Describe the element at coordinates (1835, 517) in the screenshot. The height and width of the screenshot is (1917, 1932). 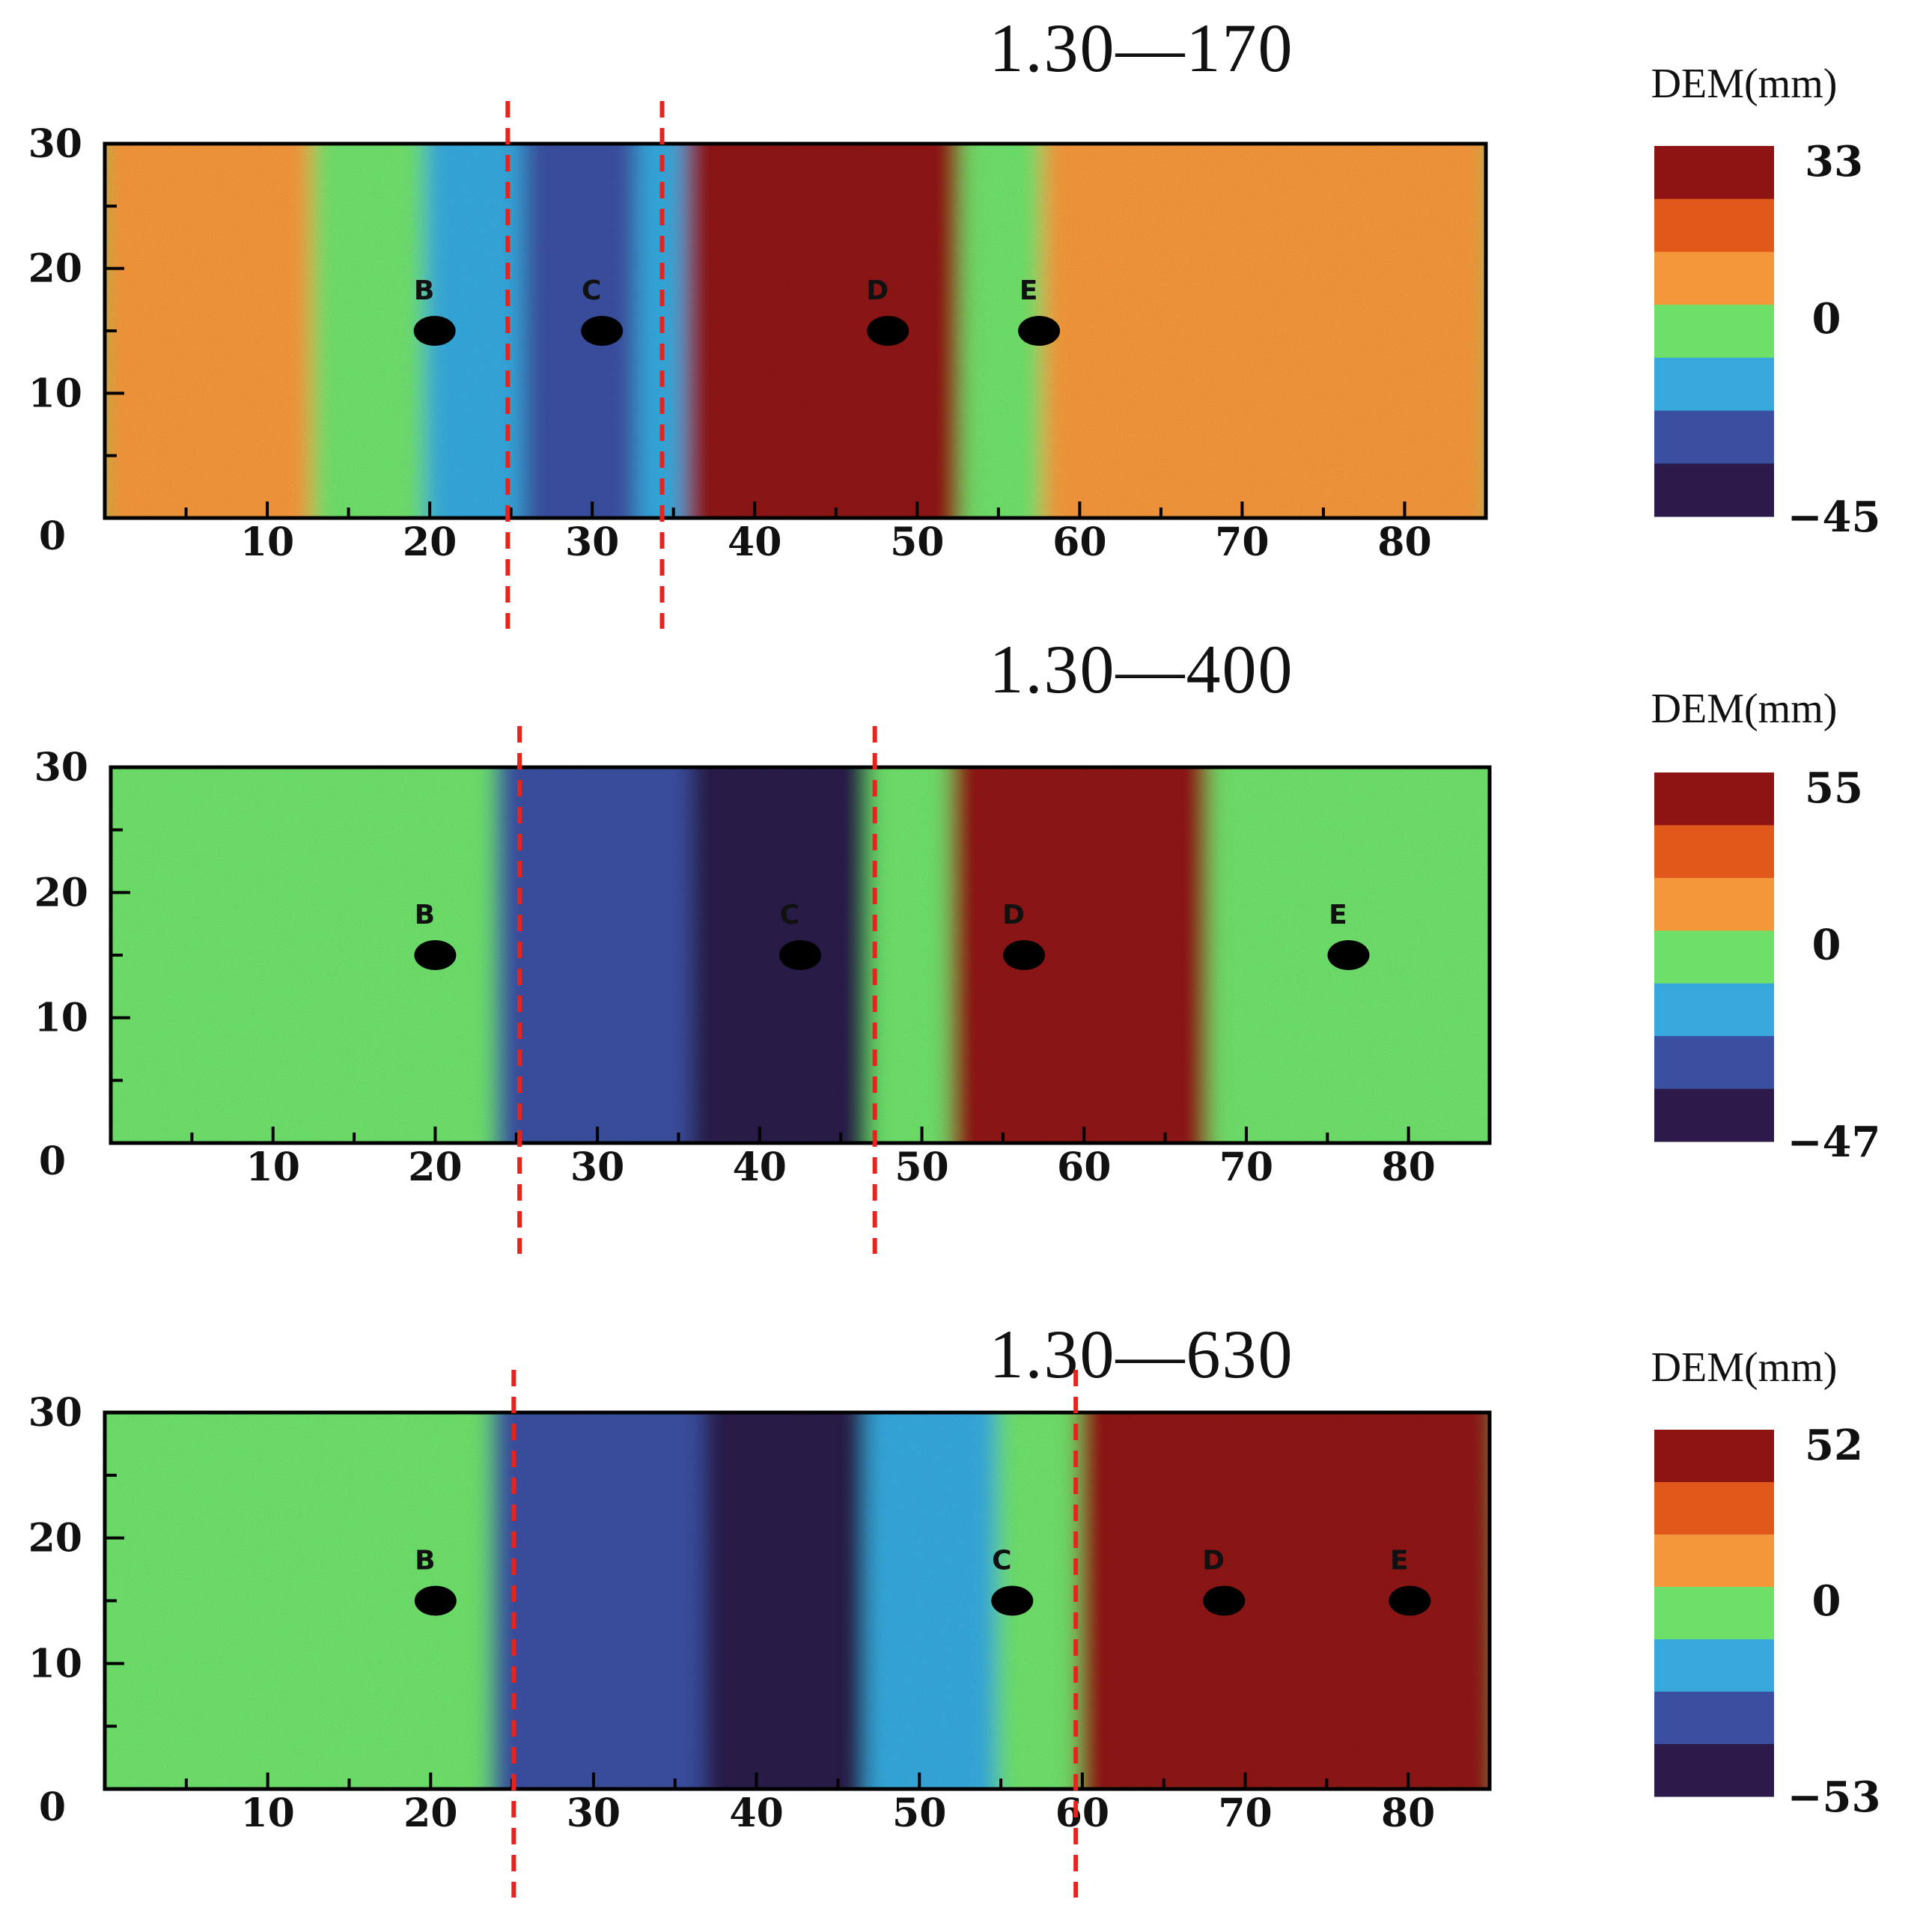
I see `colorbar-min-label: −45` at that location.